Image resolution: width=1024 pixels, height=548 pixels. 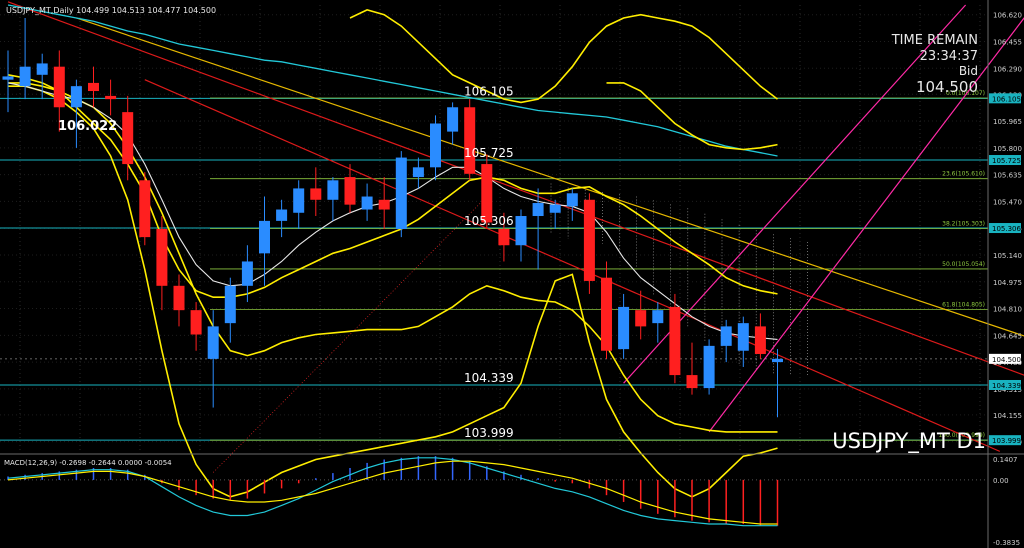 I want to click on fib-label: 100.0(103.999), so click(x=961, y=435).